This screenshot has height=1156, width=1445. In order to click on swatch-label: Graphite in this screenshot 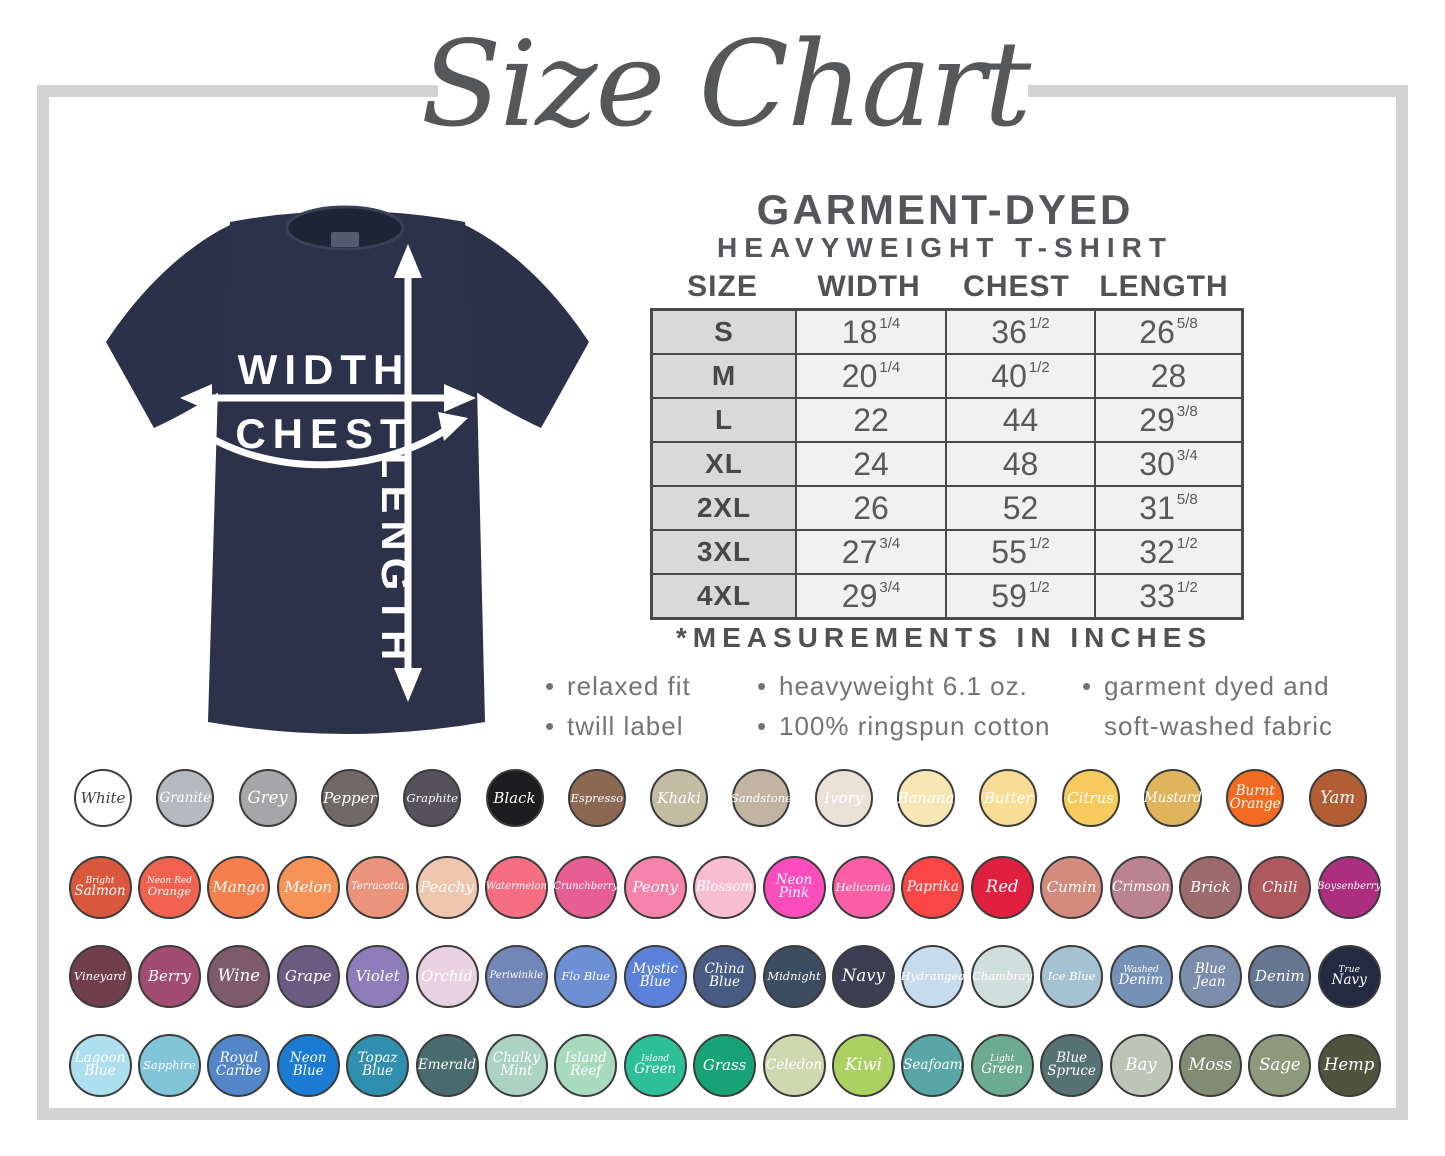, I will do `click(432, 797)`.